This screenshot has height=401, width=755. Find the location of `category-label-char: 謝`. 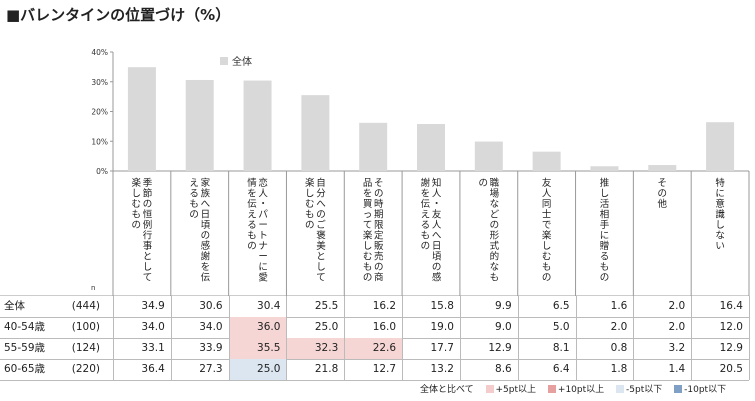

category-label-char: 謝 is located at coordinates (206, 257).